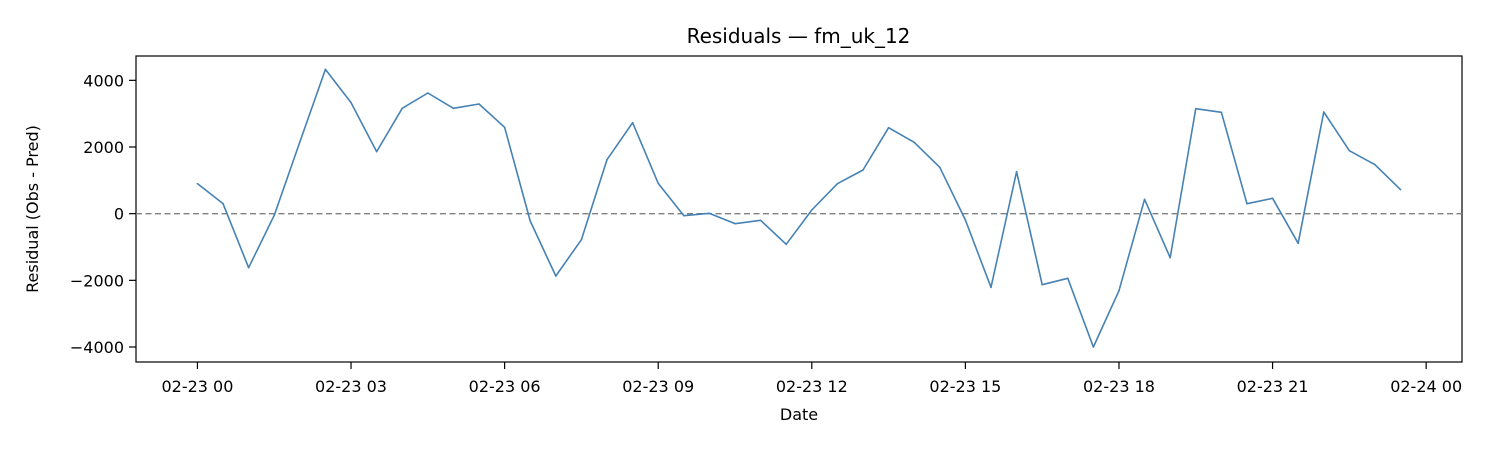 The image size is (1500, 450). I want to click on x-tick-label: 02-23 15, so click(965, 386).